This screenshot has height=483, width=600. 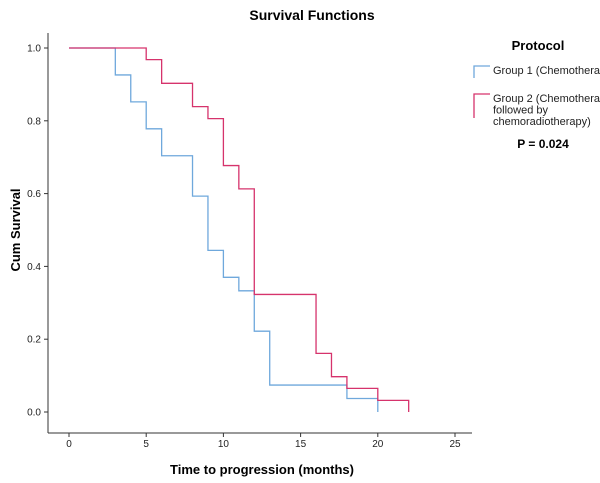 What do you see at coordinates (542, 122) in the screenshot?
I see `legend-label-group-2: chemoradiotherapy)` at bounding box center [542, 122].